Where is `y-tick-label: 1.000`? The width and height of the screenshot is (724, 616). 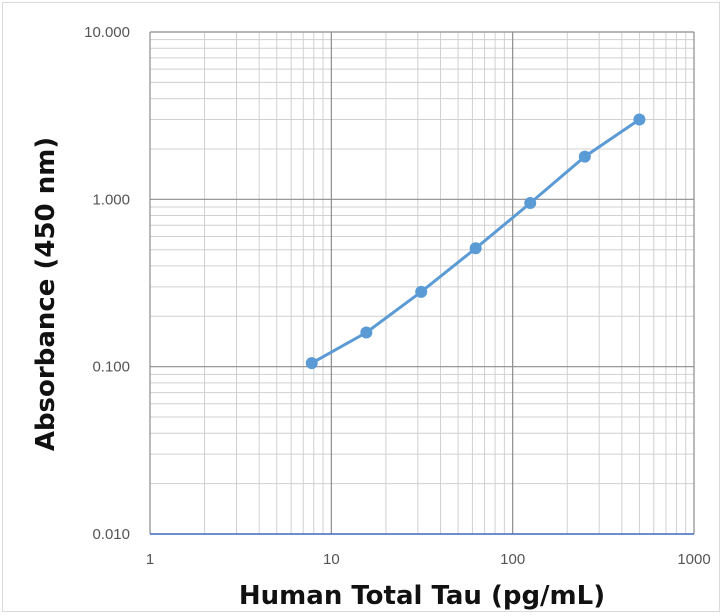 y-tick-label: 1.000 is located at coordinates (111, 199).